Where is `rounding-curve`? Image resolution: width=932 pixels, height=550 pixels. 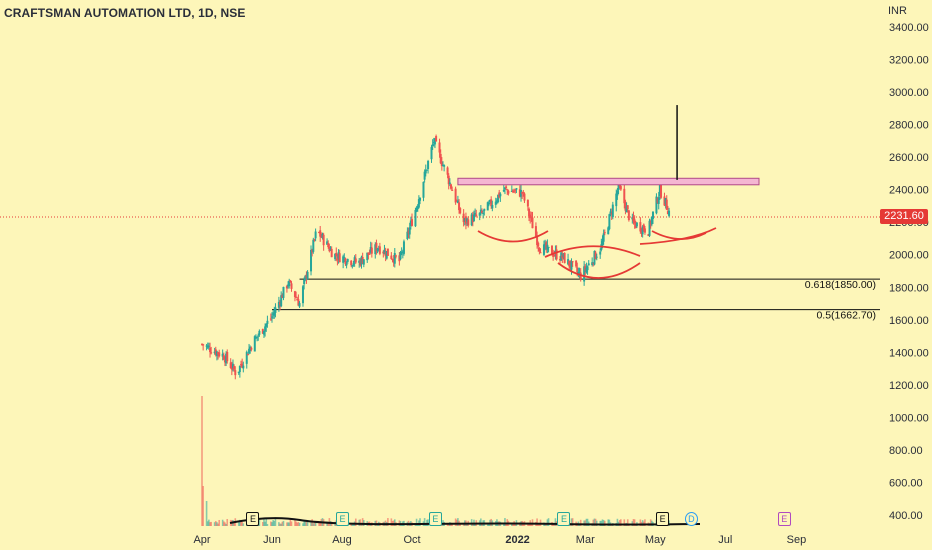
rounding-curve is located at coordinates (599, 270).